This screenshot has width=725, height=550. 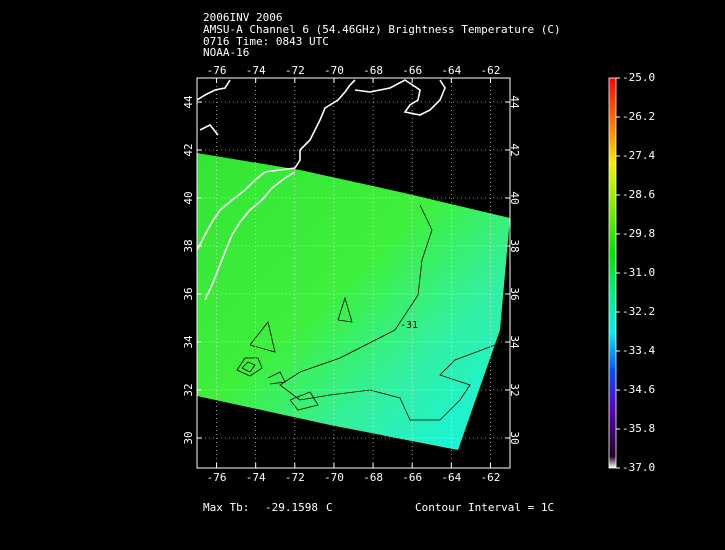 What do you see at coordinates (242, 17) in the screenshot?
I see `header-line: 2006INV 2006` at bounding box center [242, 17].